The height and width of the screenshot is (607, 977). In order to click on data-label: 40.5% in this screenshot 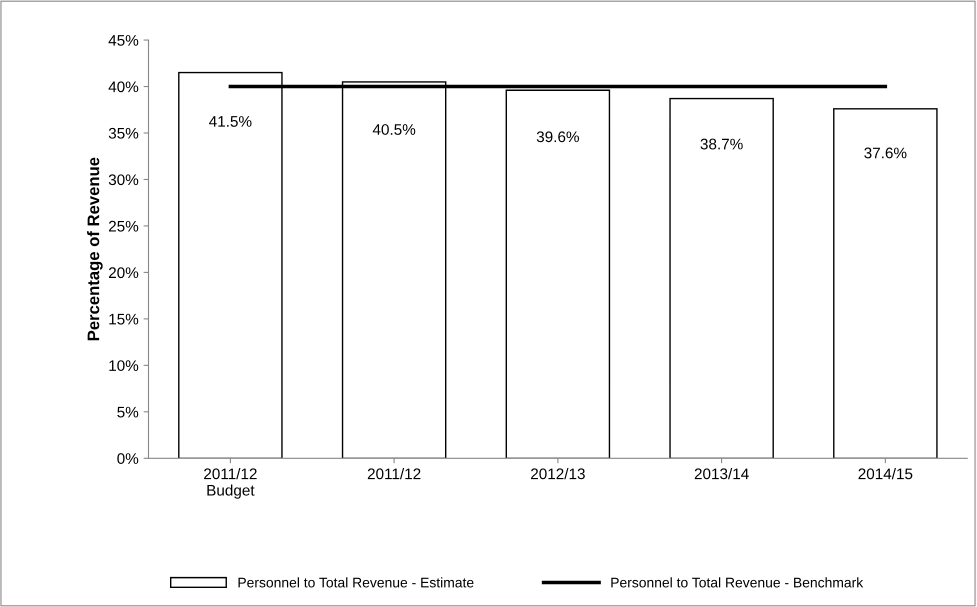, I will do `click(394, 129)`.